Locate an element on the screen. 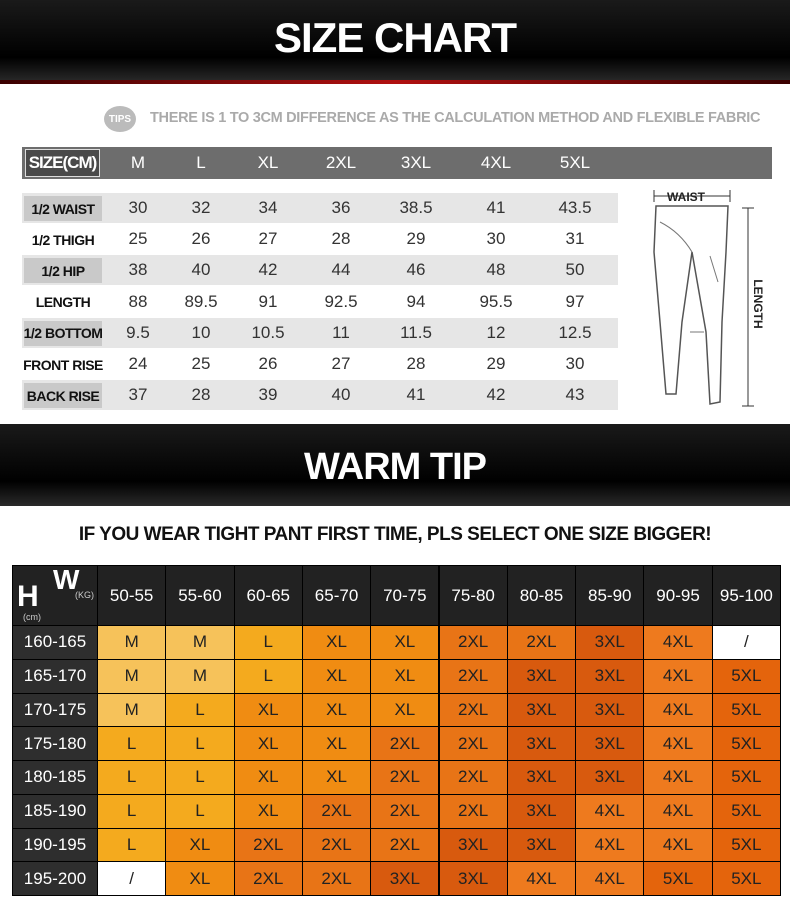 This screenshot has width=790, height=916. length-label-bg is located at coordinates (757, 304).